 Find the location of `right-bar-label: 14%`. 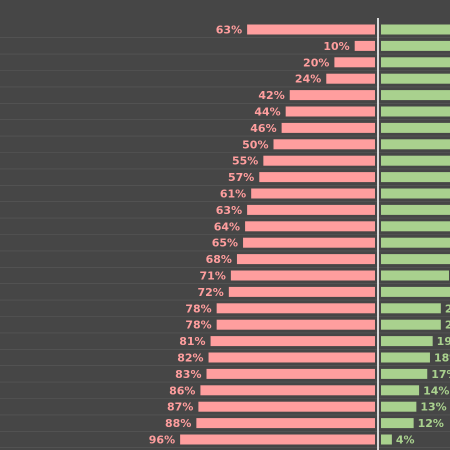

right-bar-label: 14% is located at coordinates (436, 390).